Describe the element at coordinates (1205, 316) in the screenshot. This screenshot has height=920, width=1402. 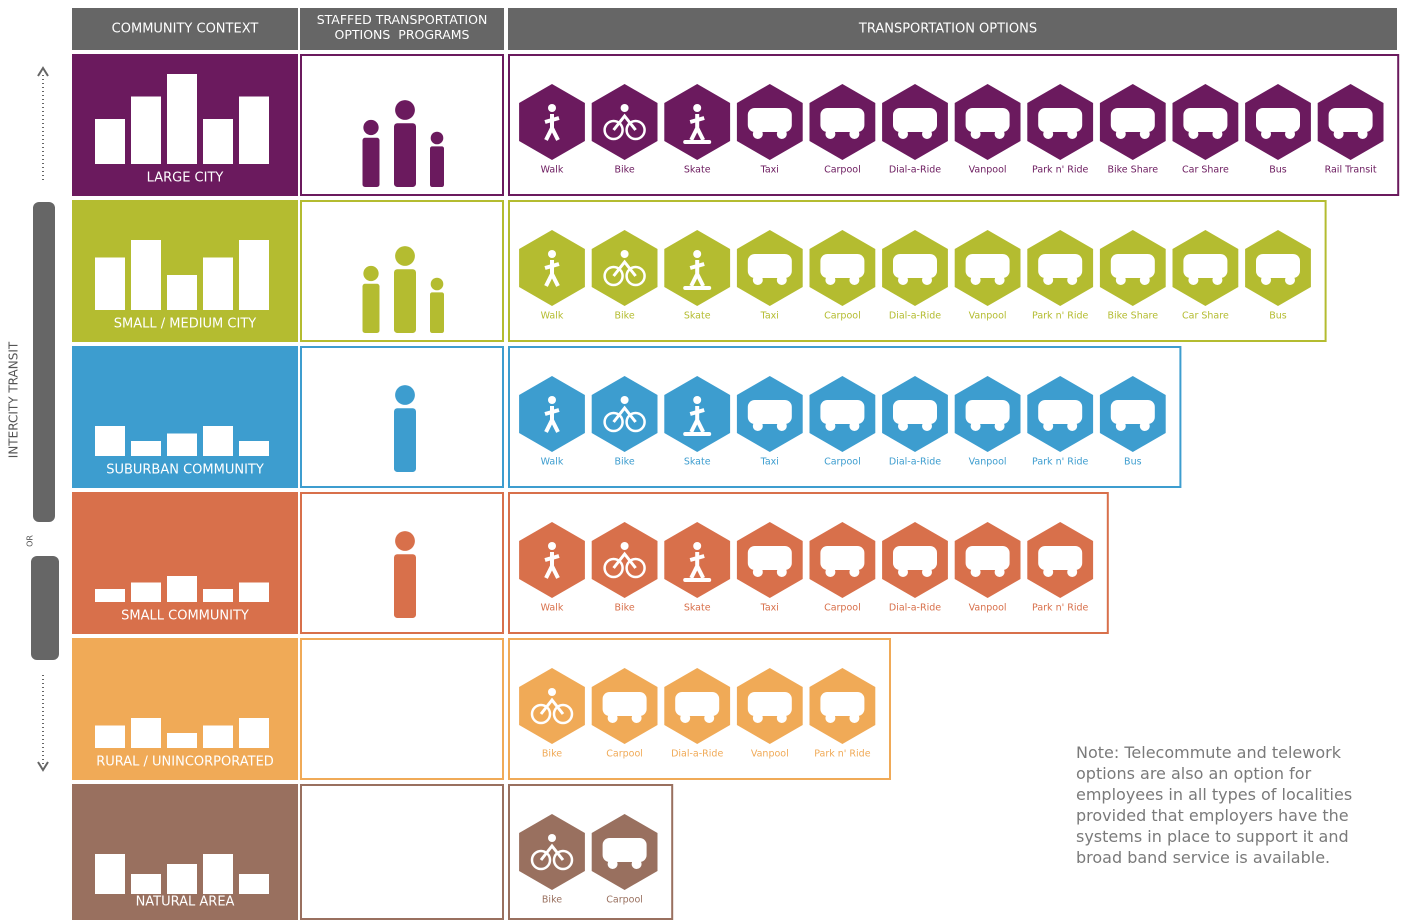
I see `option-label: Car Share` at that location.